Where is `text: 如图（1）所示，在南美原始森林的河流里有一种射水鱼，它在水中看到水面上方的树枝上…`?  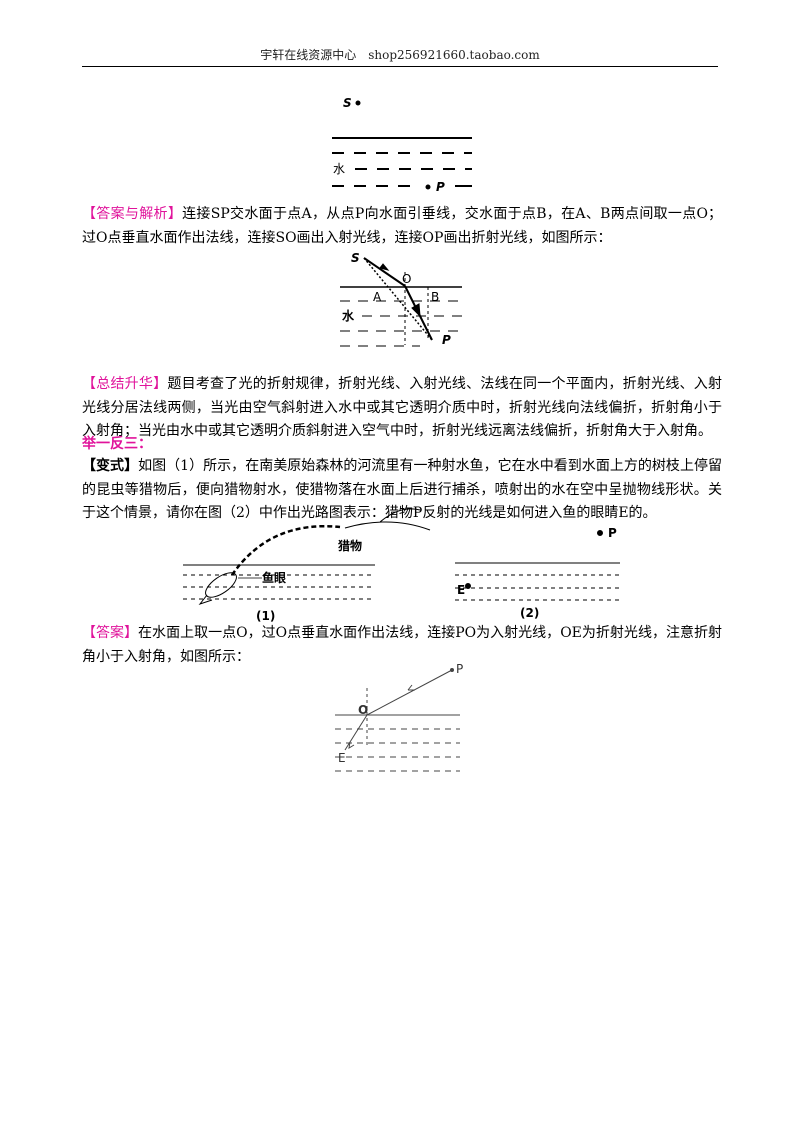
text: 如图（1）所示，在南美原始森林的河流里有一种射水鱼，它在水中看到水面上方的树枝上… is located at coordinates (402, 489).